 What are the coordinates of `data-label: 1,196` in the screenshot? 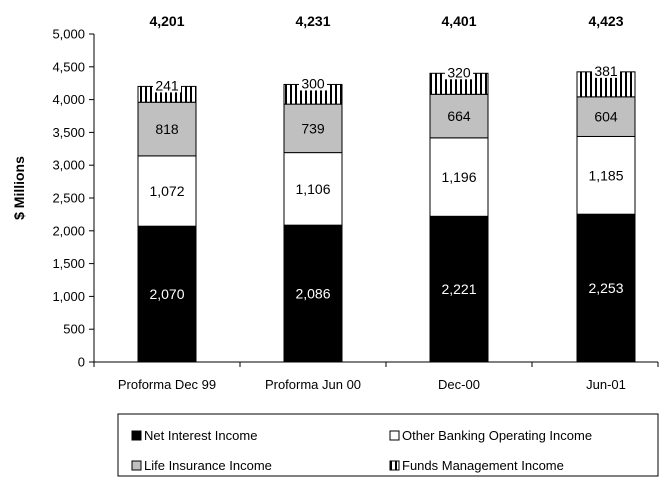 It's located at (458, 177).